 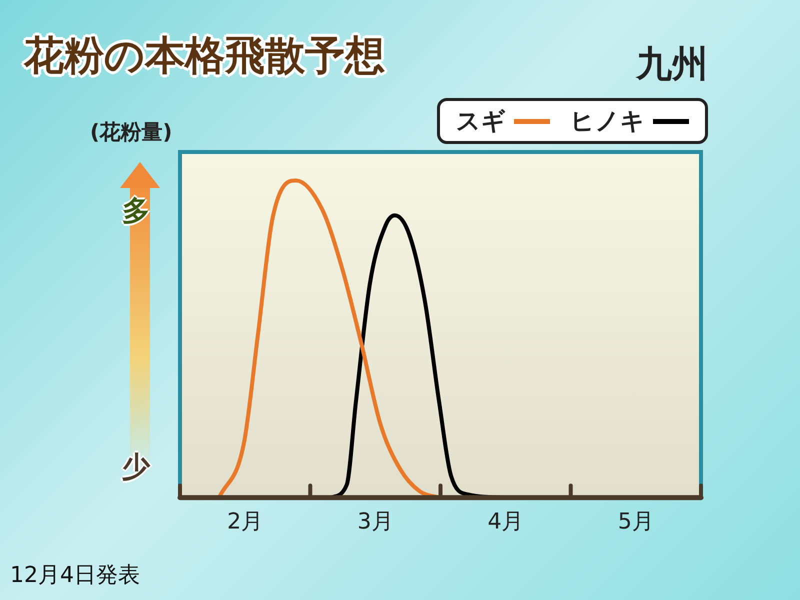 I want to click on legend-label: スギ, so click(x=481, y=121).